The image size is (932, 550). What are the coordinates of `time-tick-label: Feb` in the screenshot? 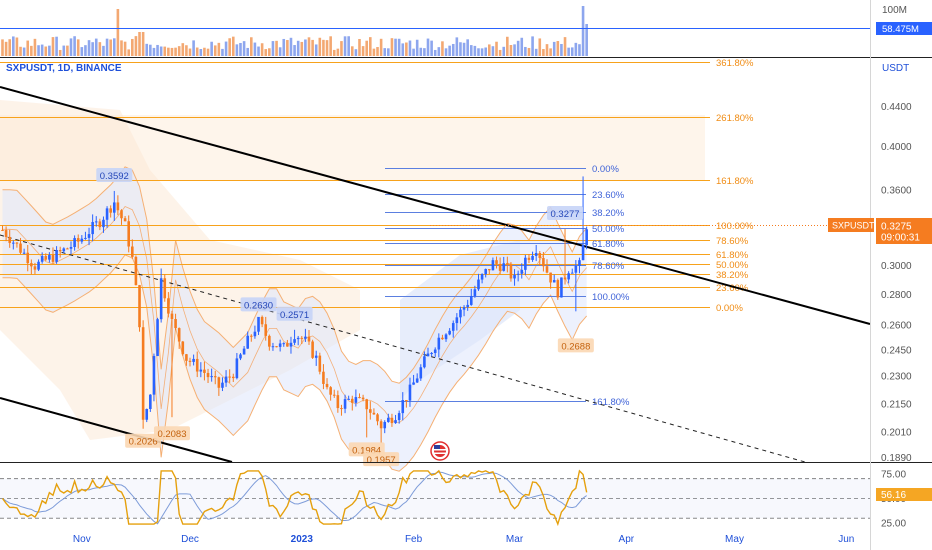 It's located at (414, 539).